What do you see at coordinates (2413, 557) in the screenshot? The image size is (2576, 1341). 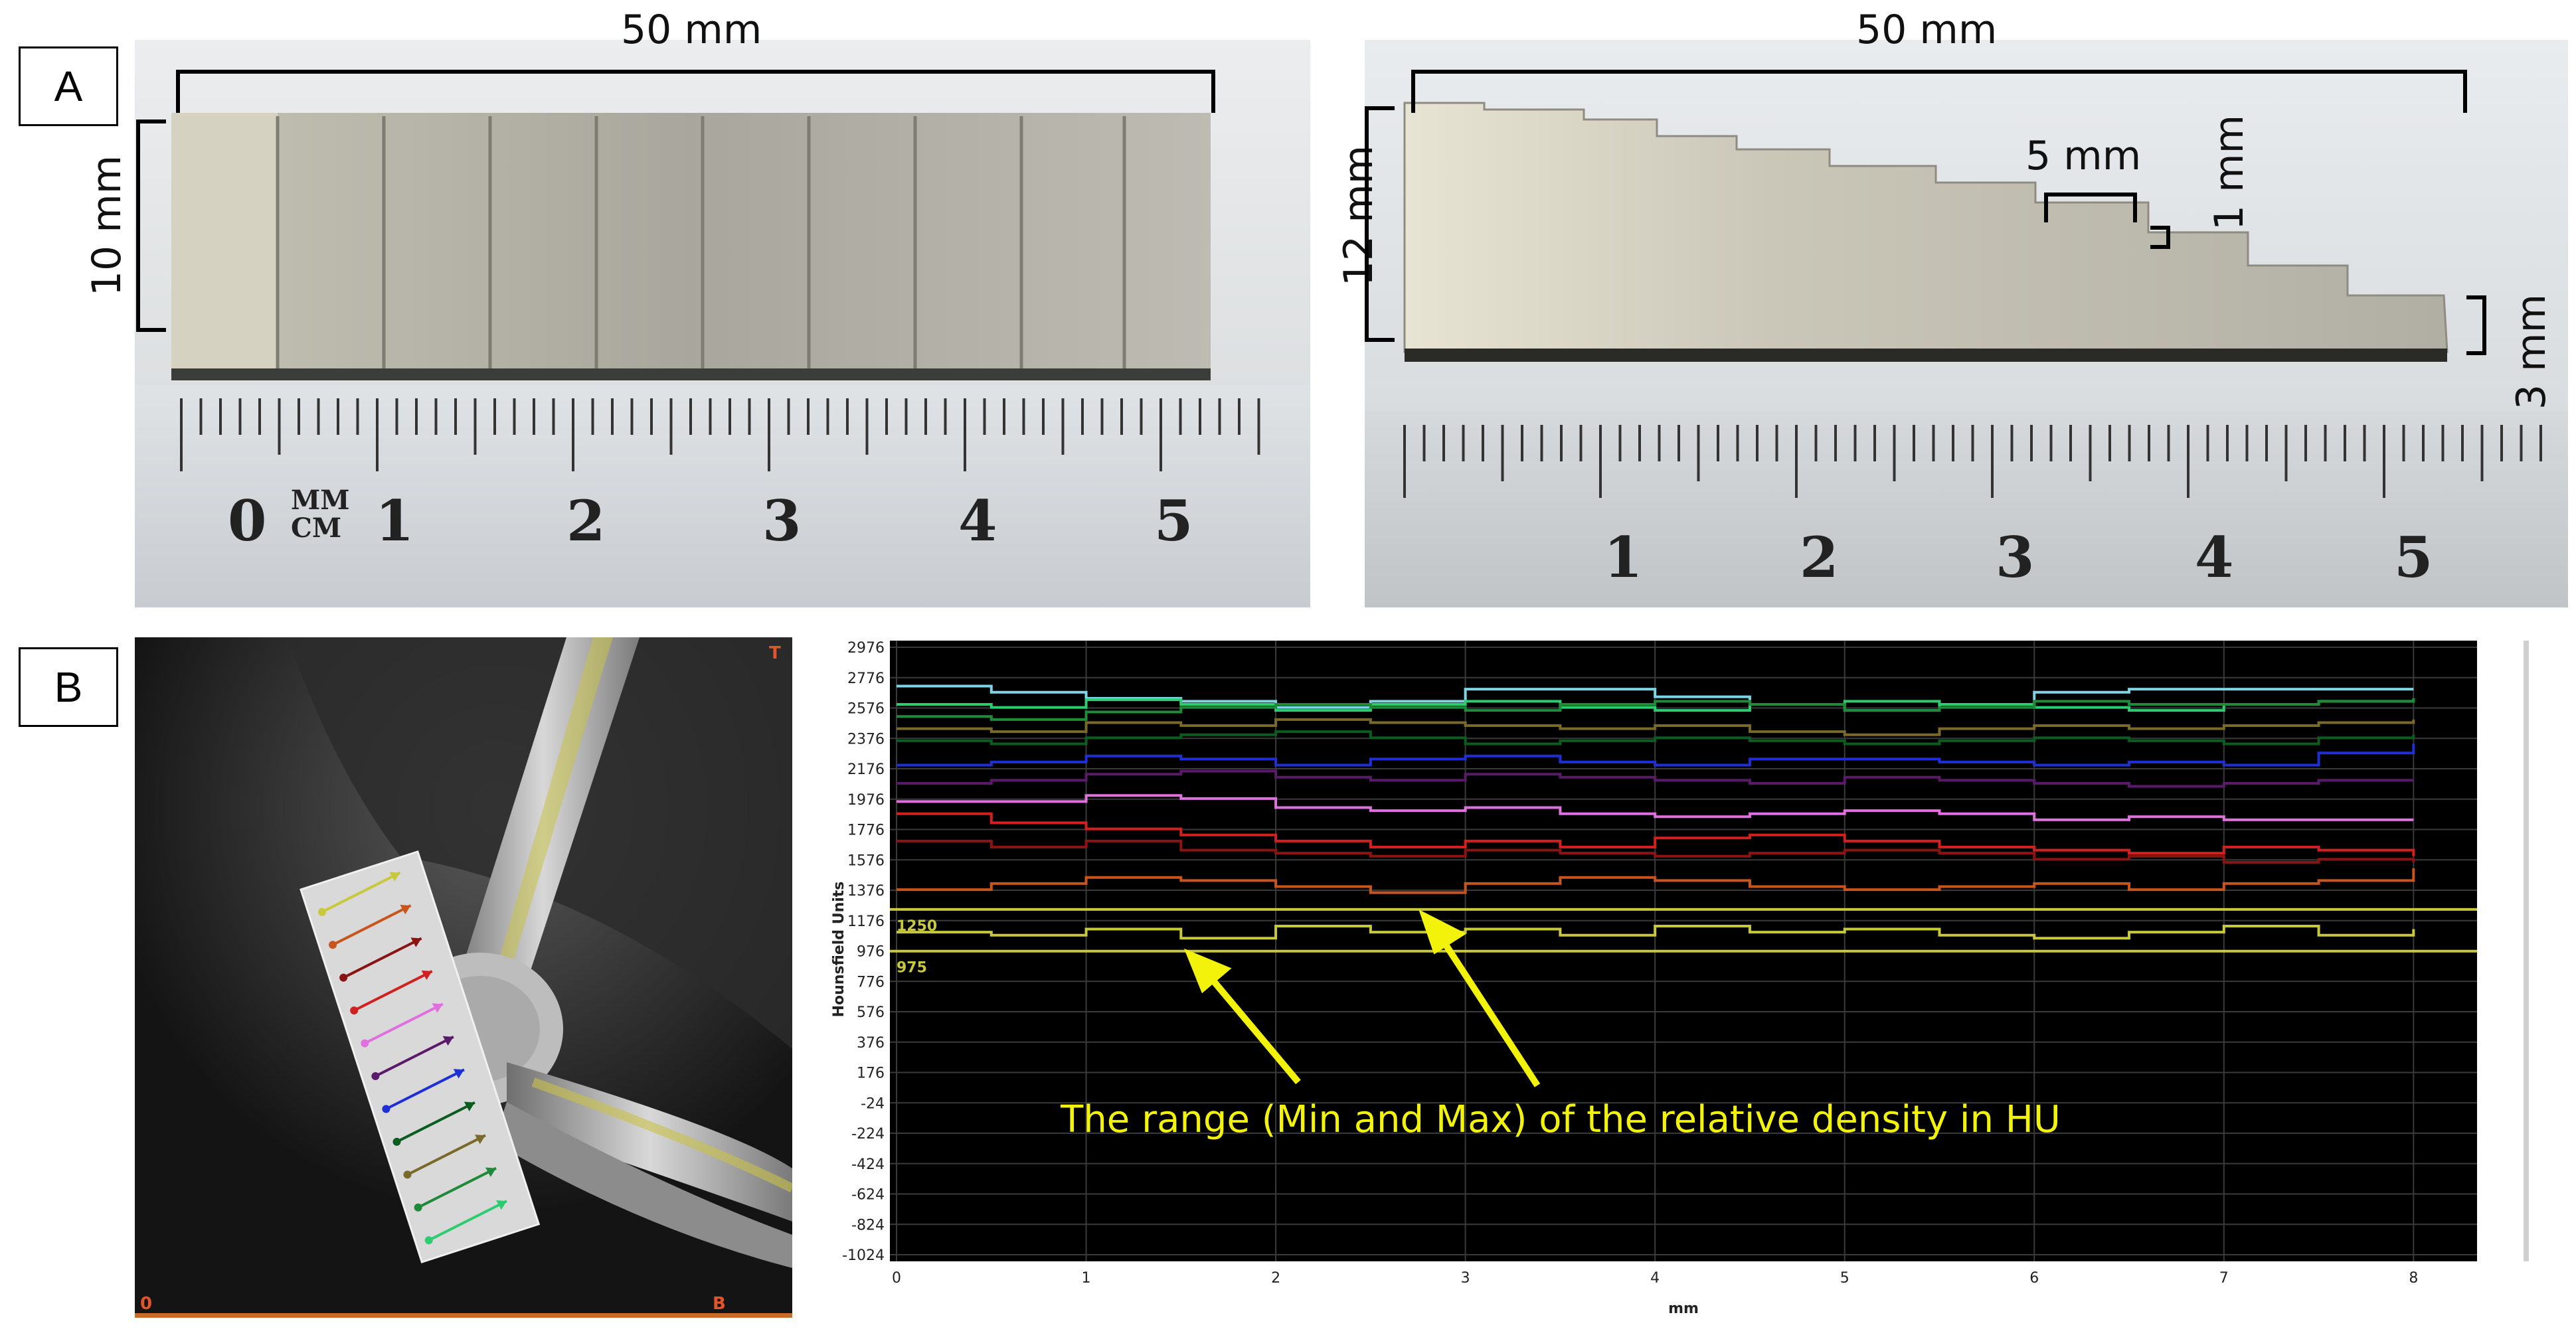 I see `ruler-right-number-5: 5` at bounding box center [2413, 557].